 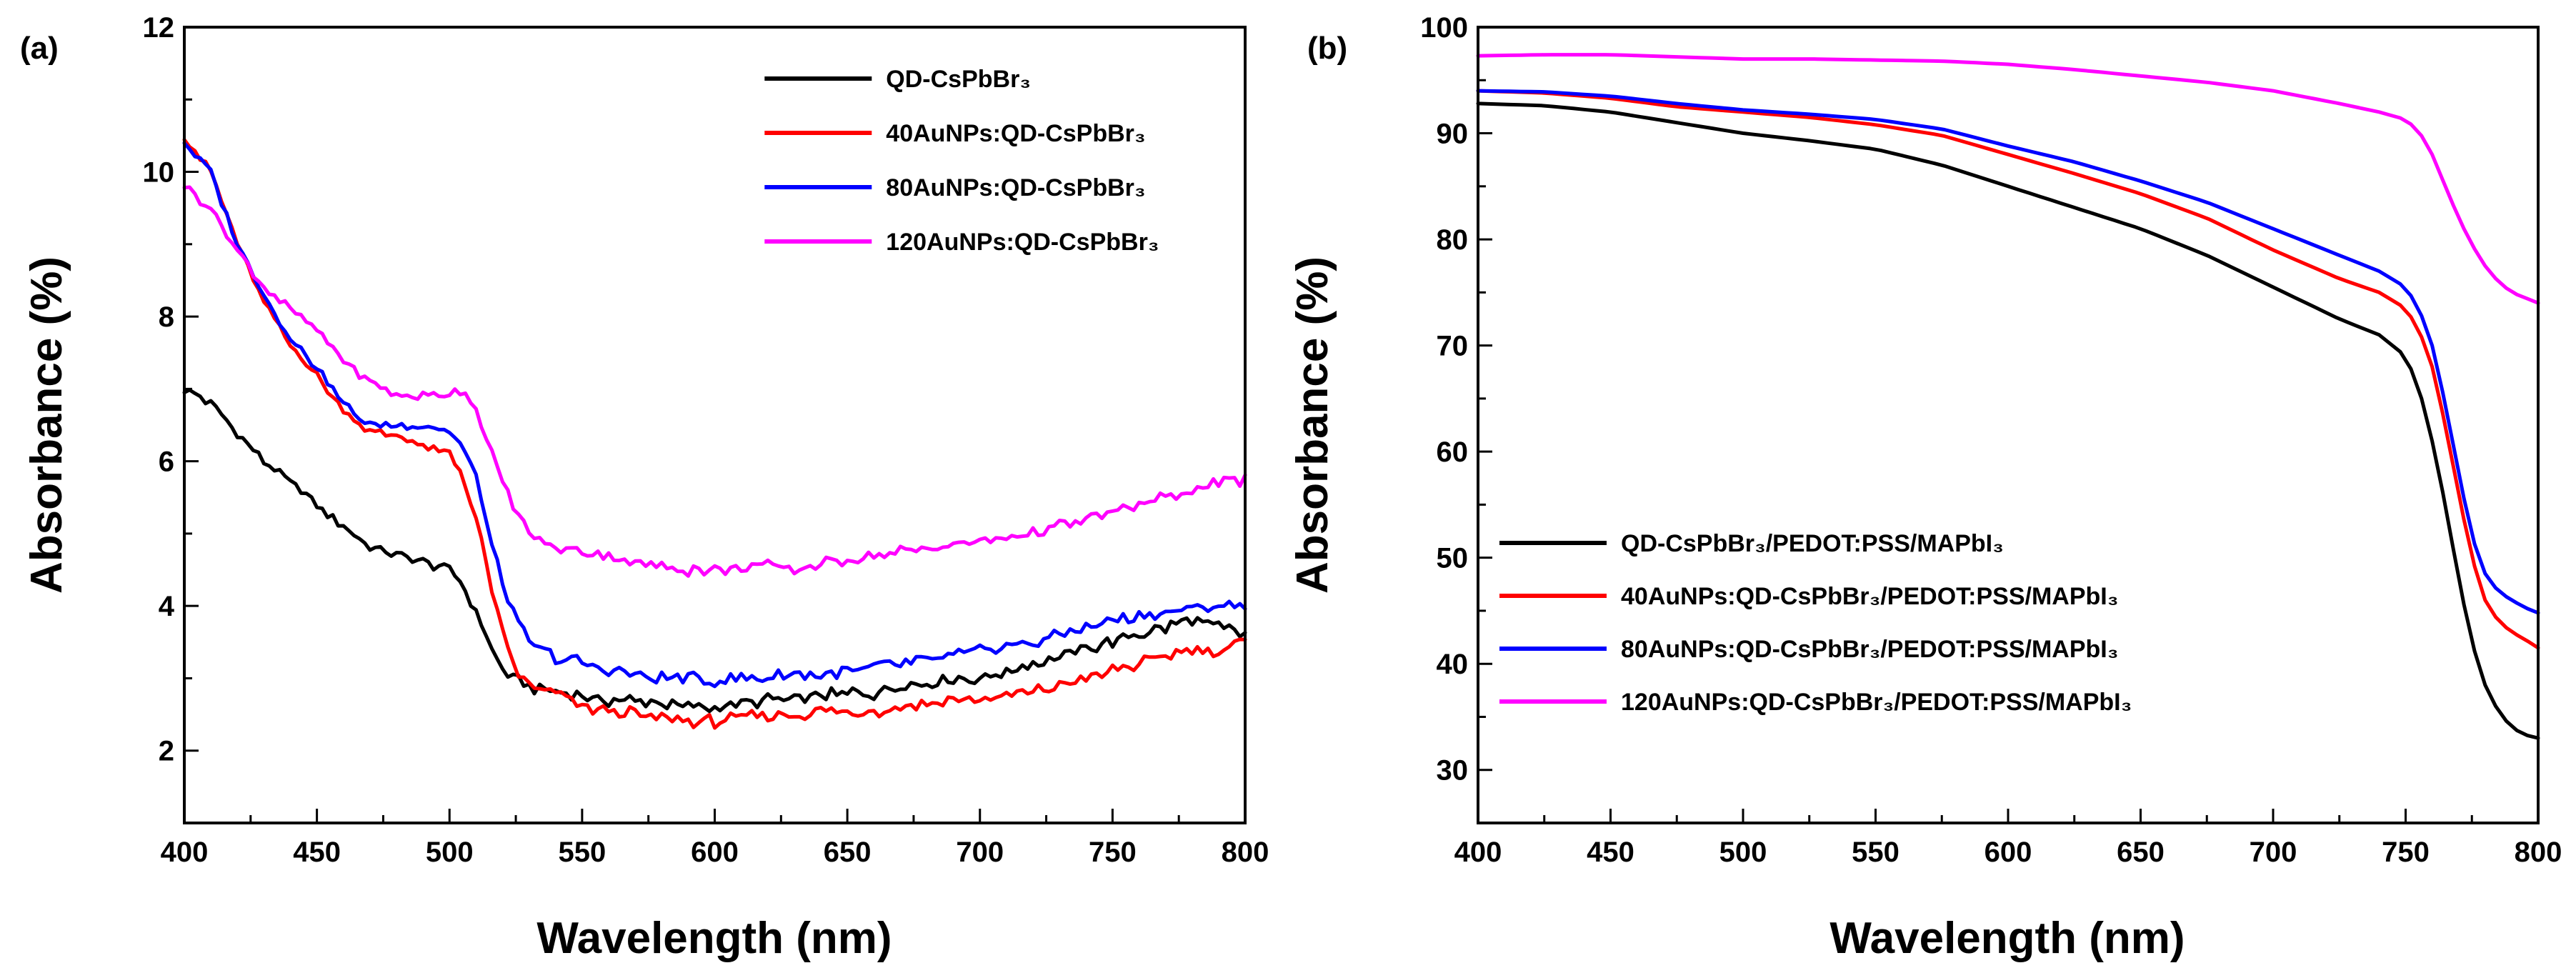 What do you see at coordinates (1610, 852) in the screenshot?
I see `panel-b-x-tick-label: 450` at bounding box center [1610, 852].